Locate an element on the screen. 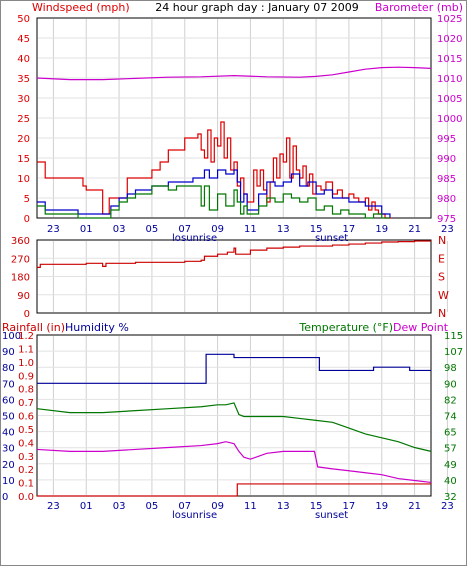 This screenshot has width=467, height=566. hour-label: 17 is located at coordinates (349, 229).